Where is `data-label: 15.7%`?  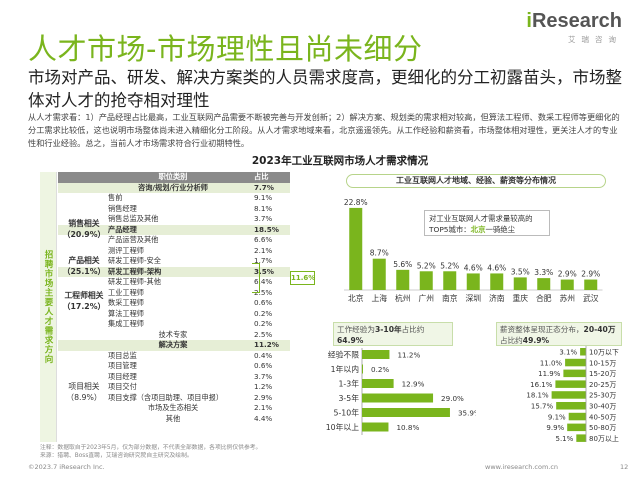
data-label: 15.7% is located at coordinates (542, 407).